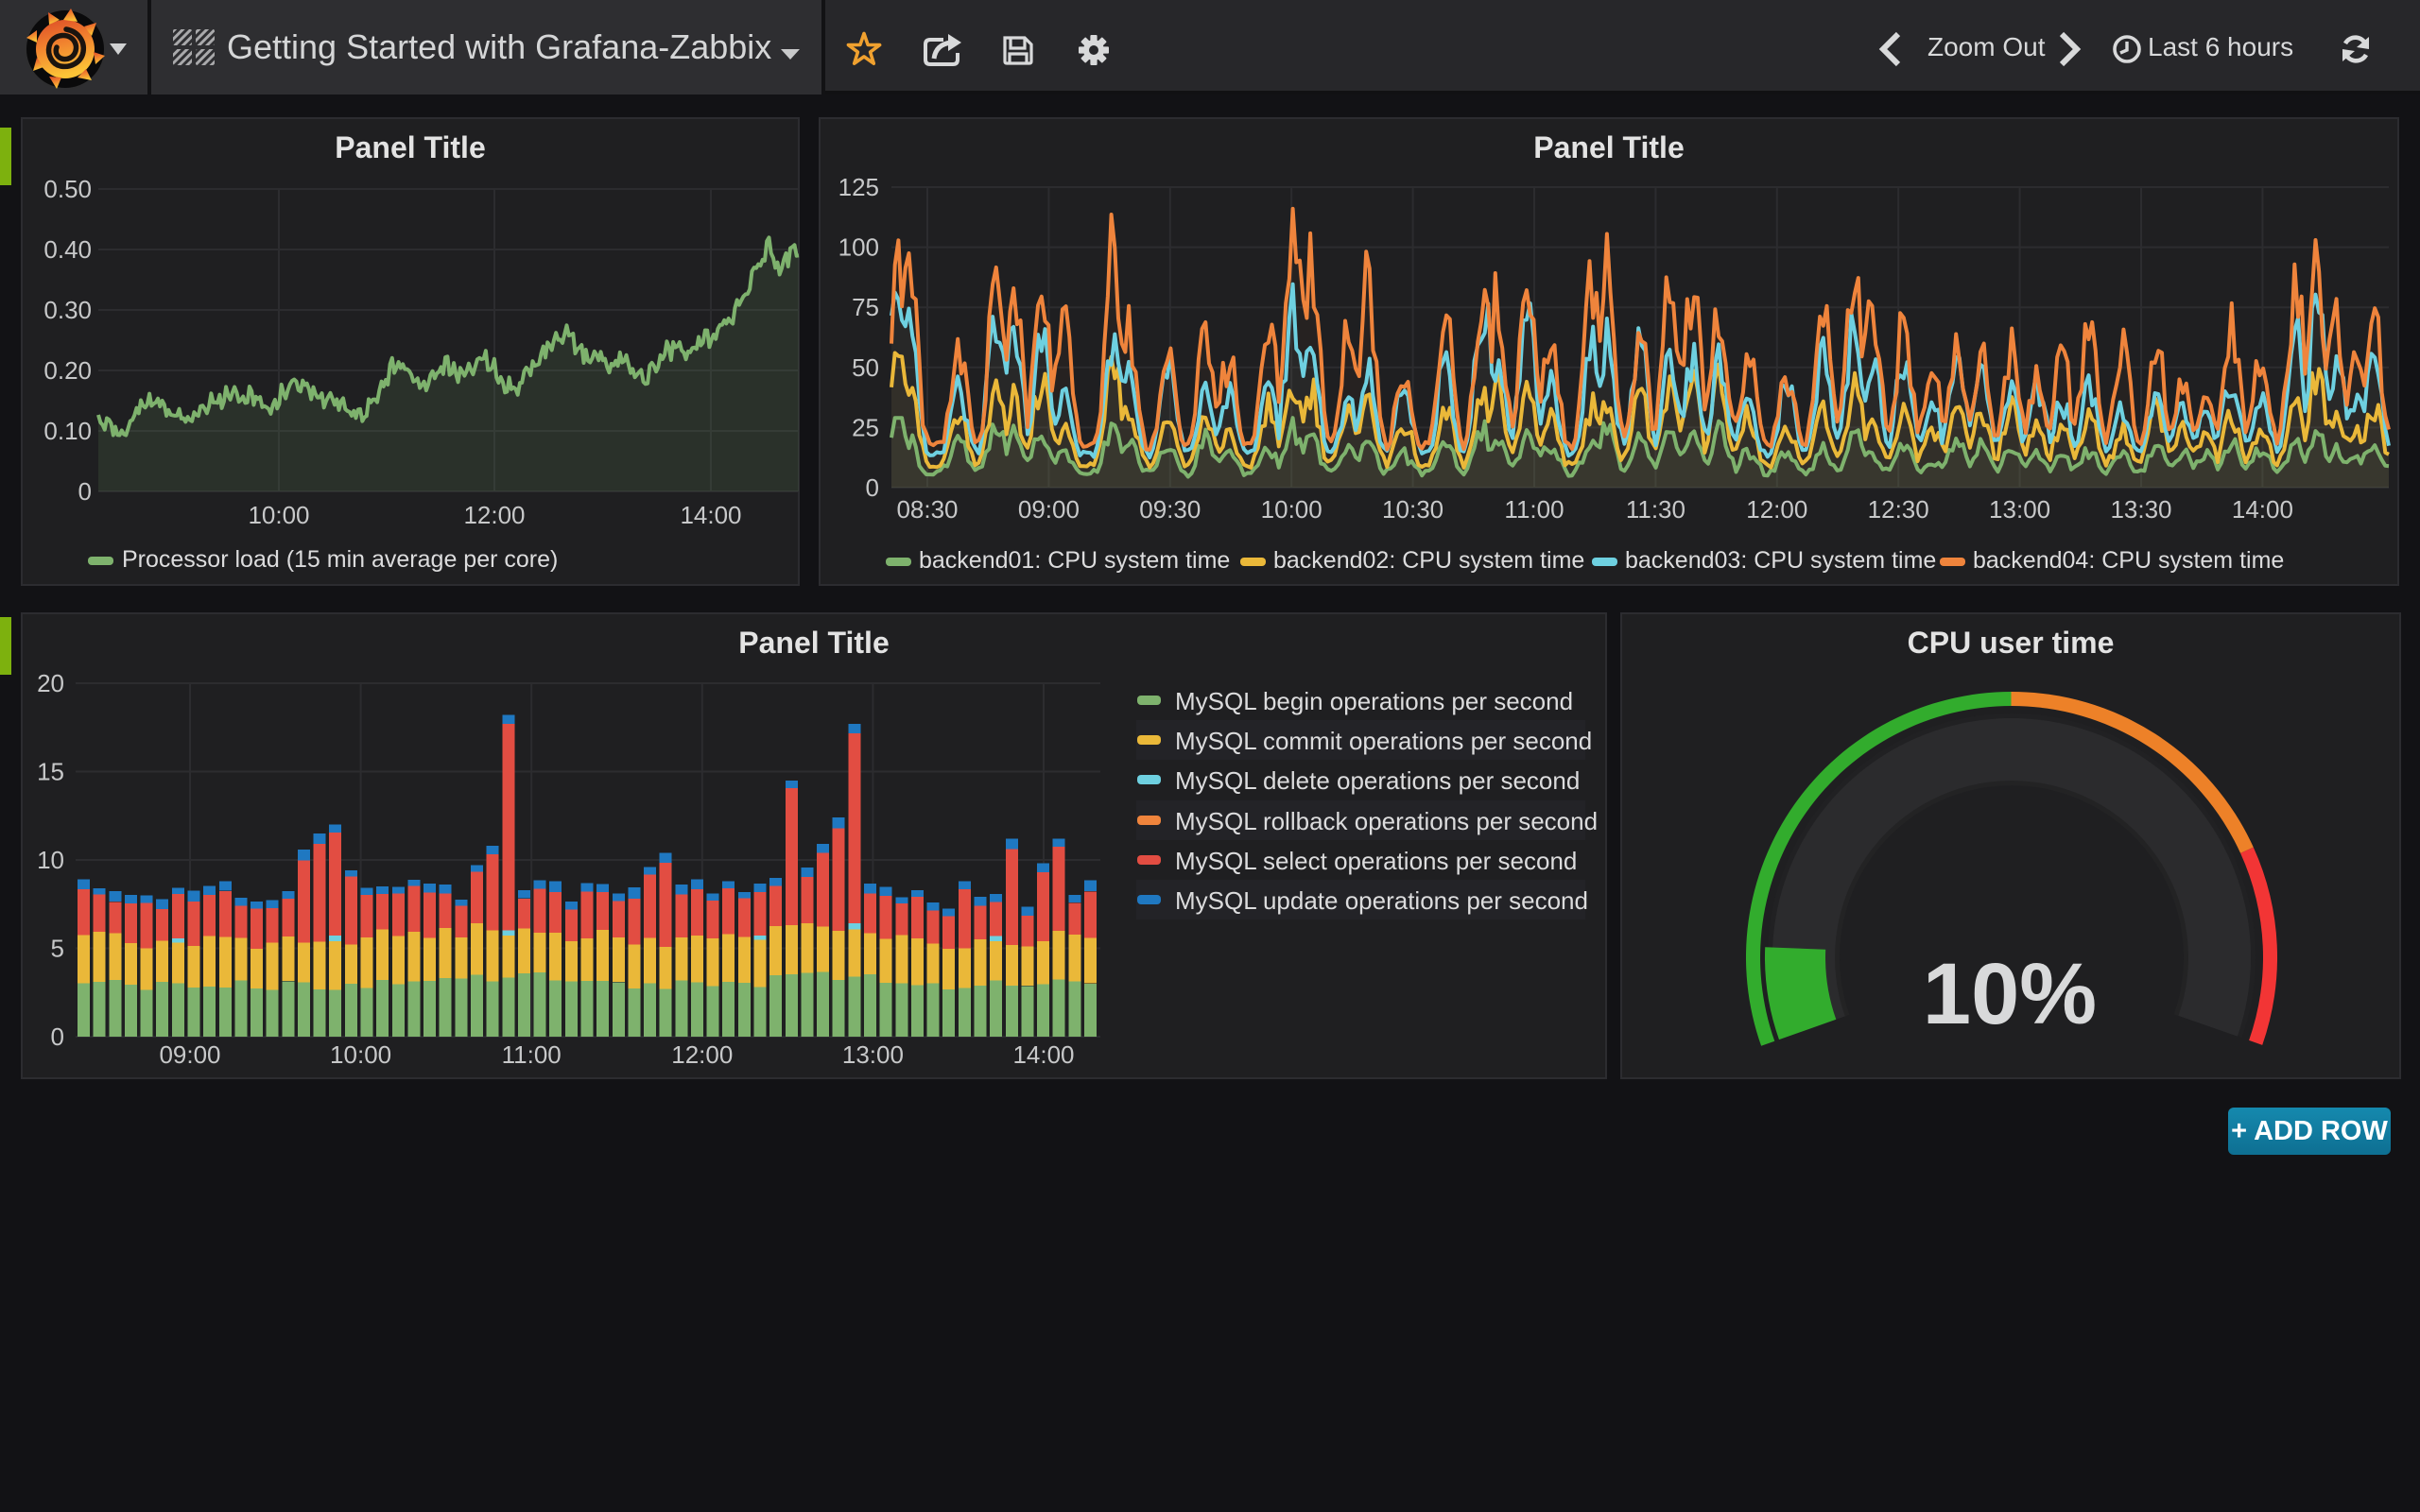 This screenshot has width=2420, height=1512. Describe the element at coordinates (67, 370) in the screenshot. I see `svg-text: 0.20` at that location.